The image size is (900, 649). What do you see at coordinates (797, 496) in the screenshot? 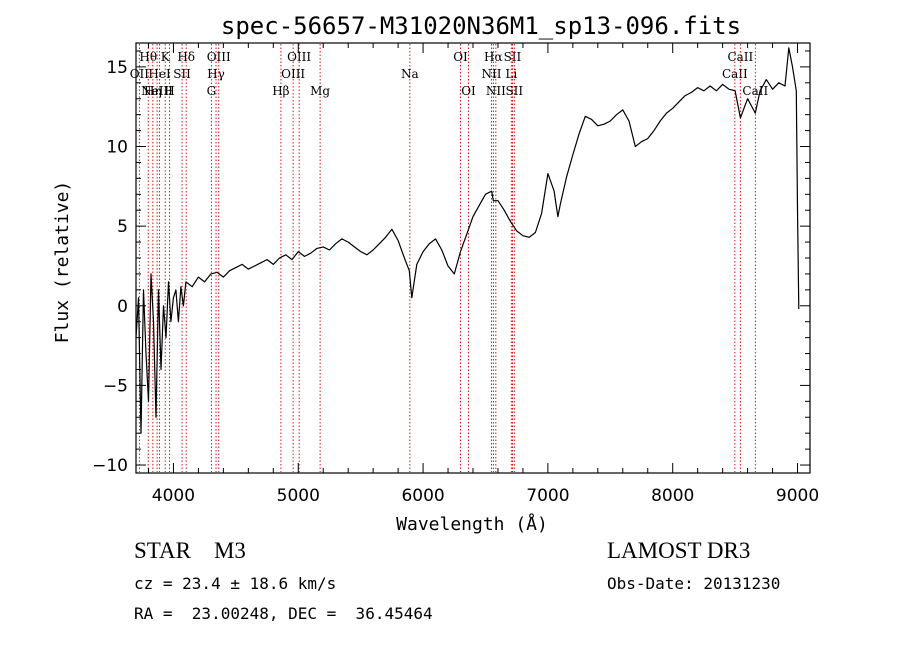
I see `x-tick-label-5: 9000` at bounding box center [797, 496].